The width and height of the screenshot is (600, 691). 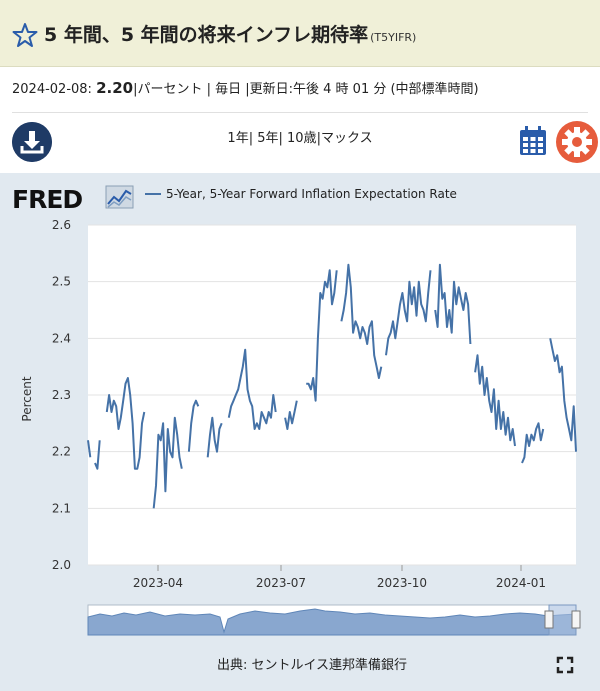 I want to click on y-tick-label: 2.0, so click(x=61, y=565).